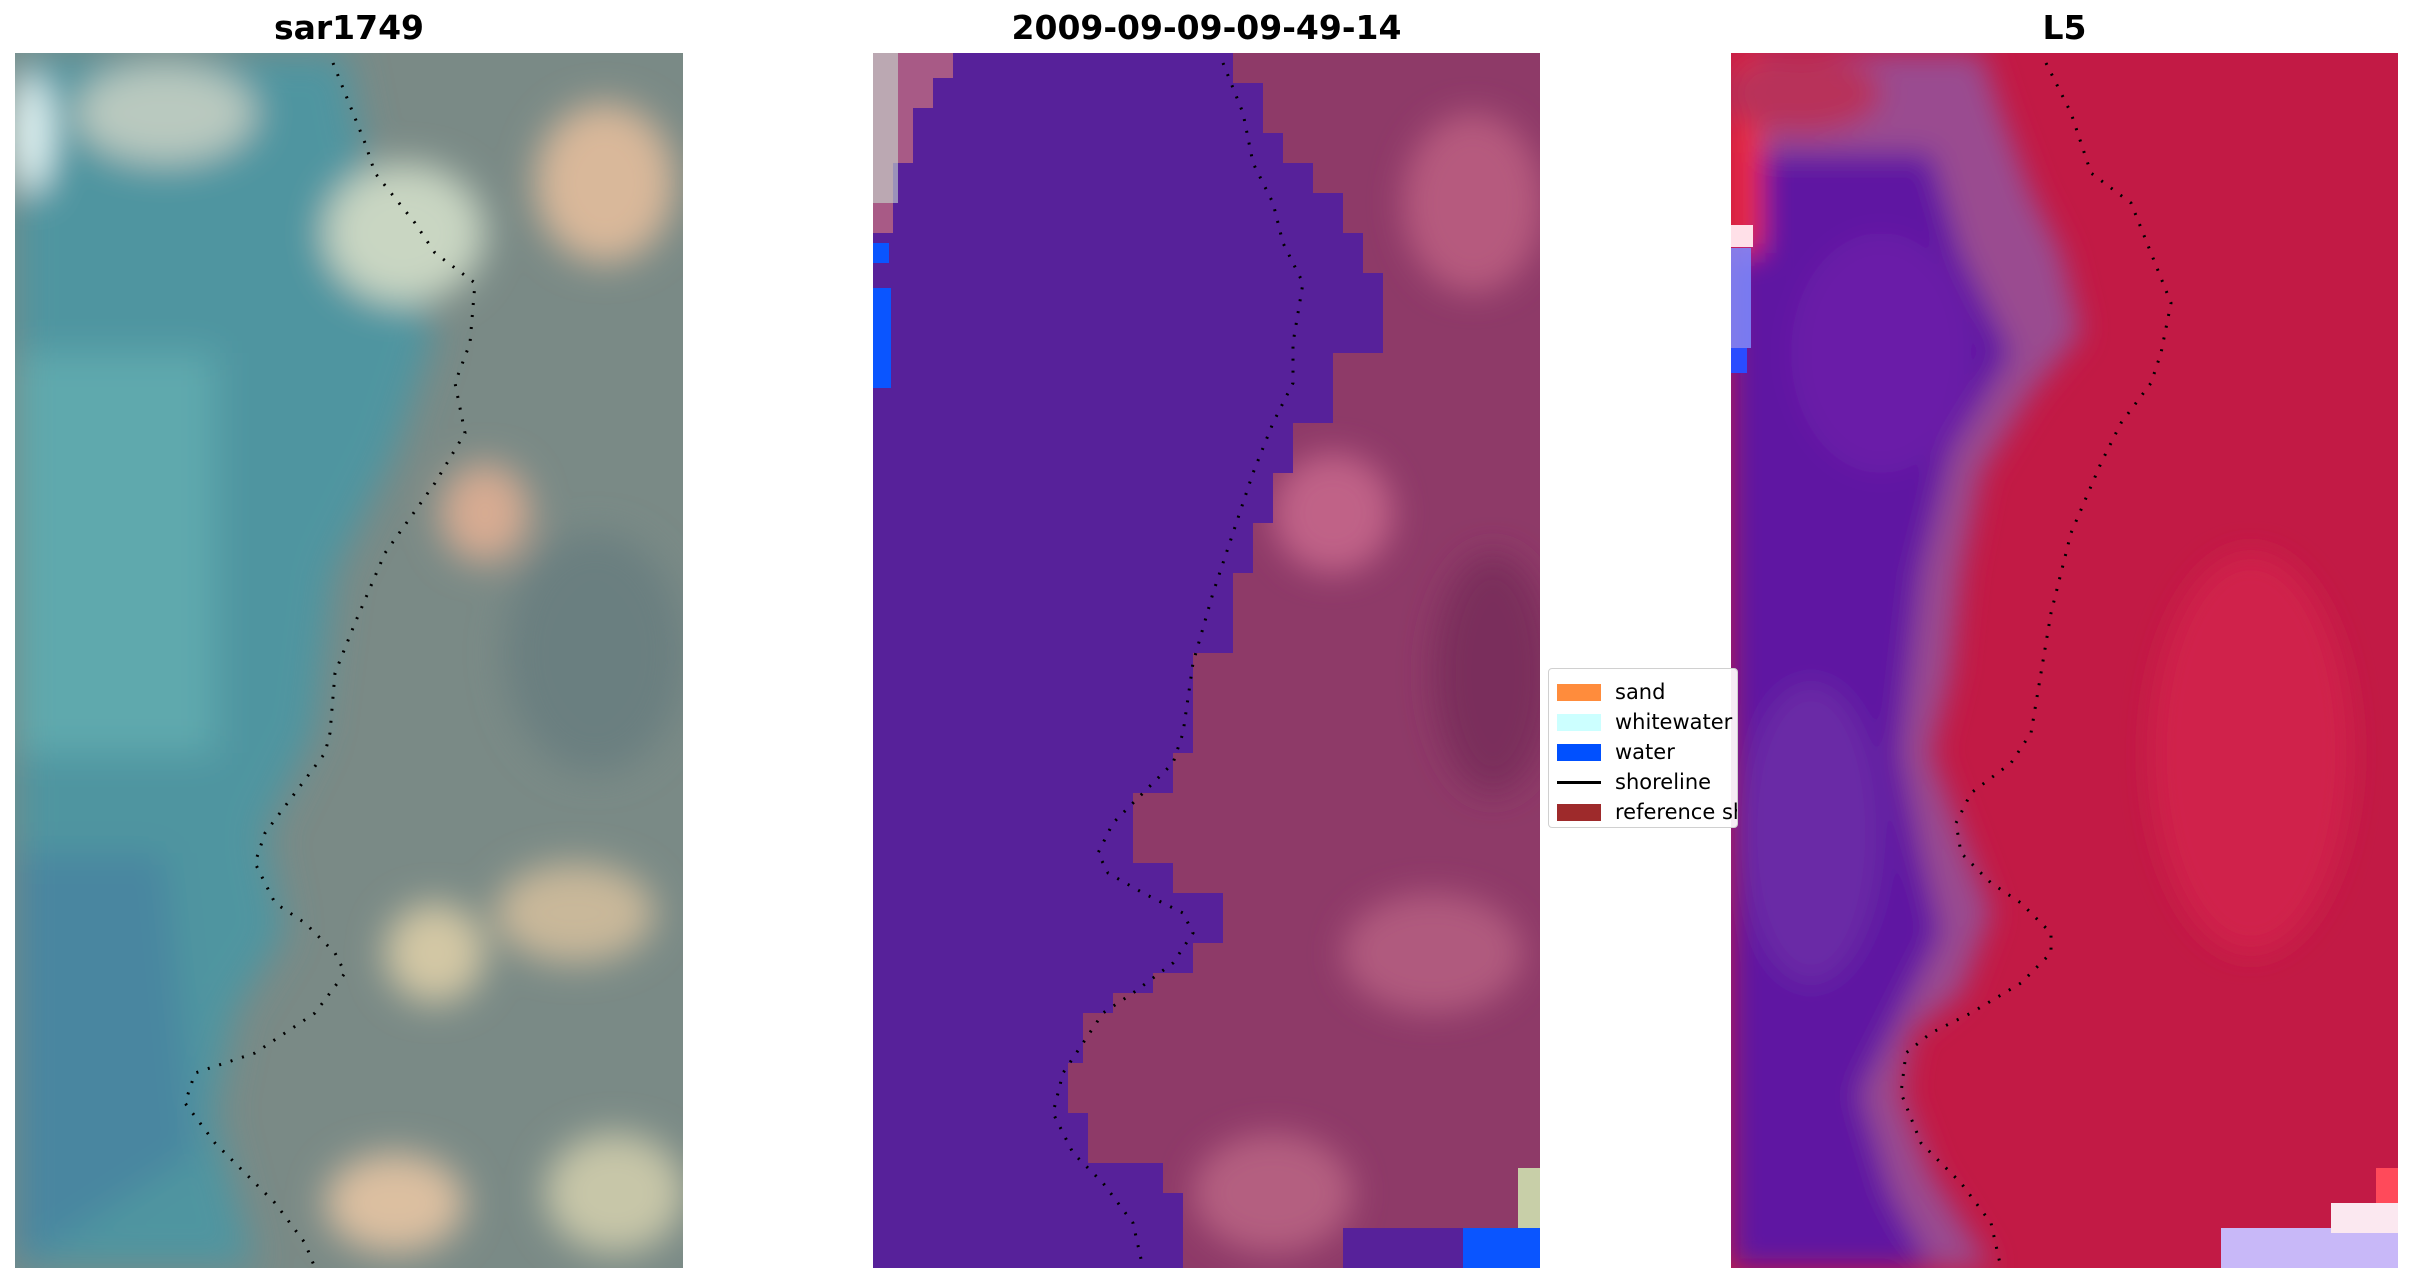 Image resolution: width=2411 pixels, height=1283 pixels. I want to click on legend-swatch-whitewater, so click(1579, 722).